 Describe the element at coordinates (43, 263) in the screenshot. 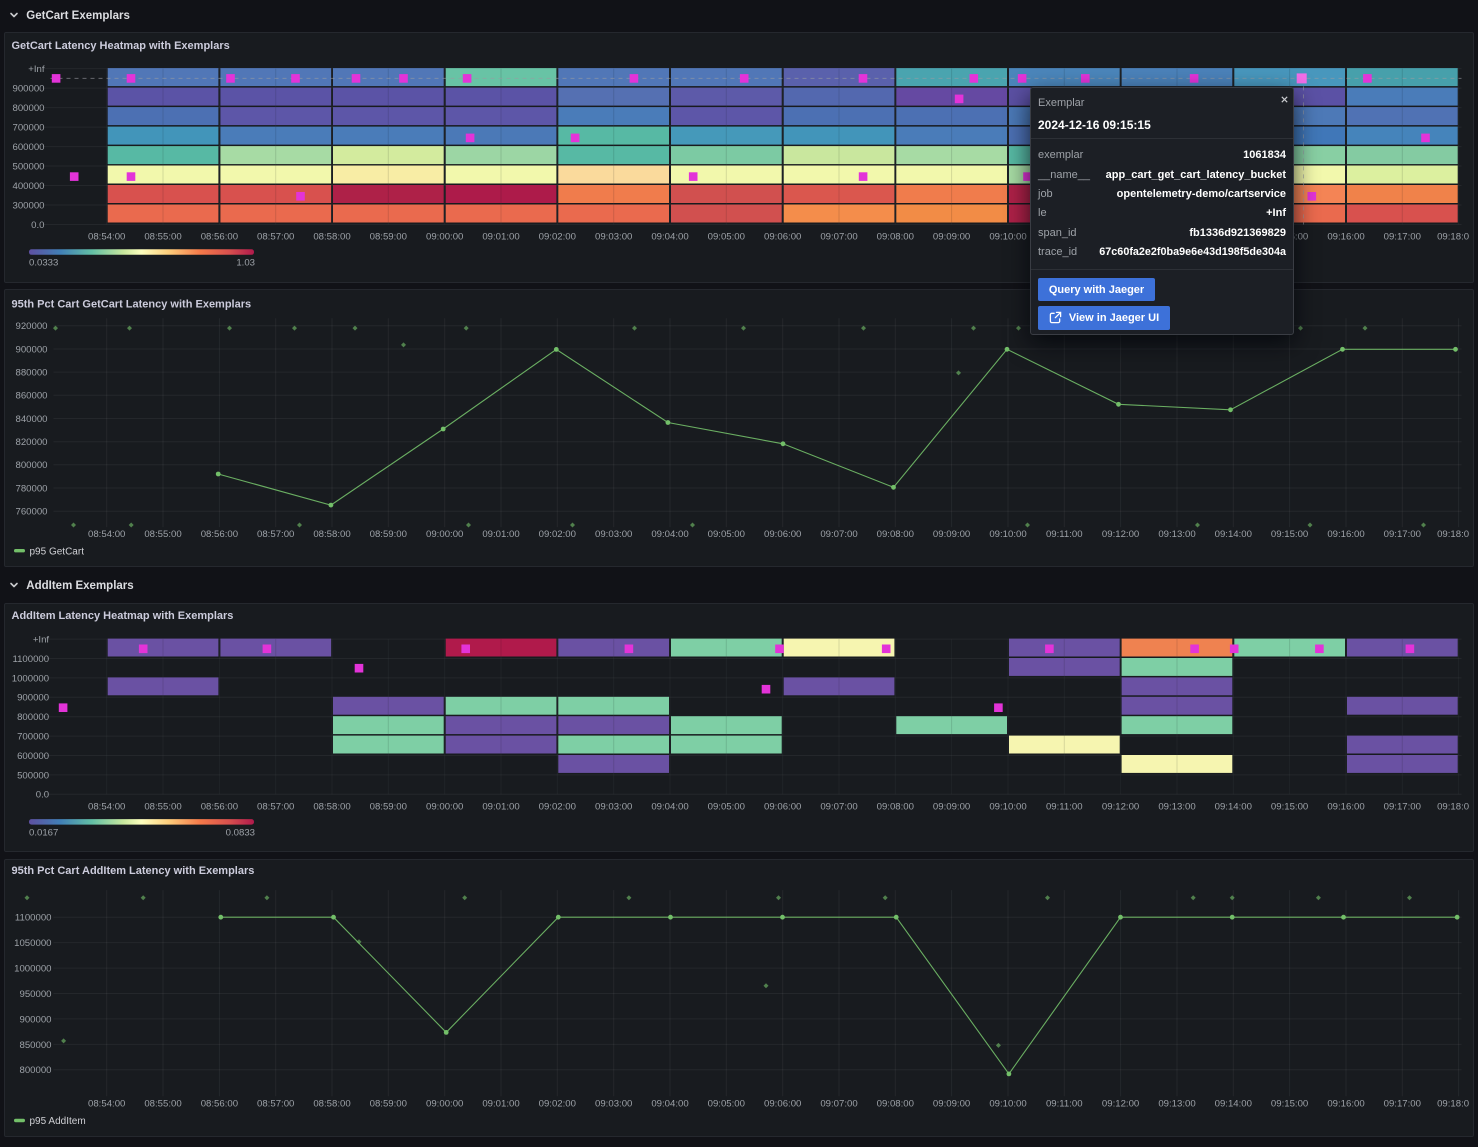

I see `svg-text: 0.0333` at that location.